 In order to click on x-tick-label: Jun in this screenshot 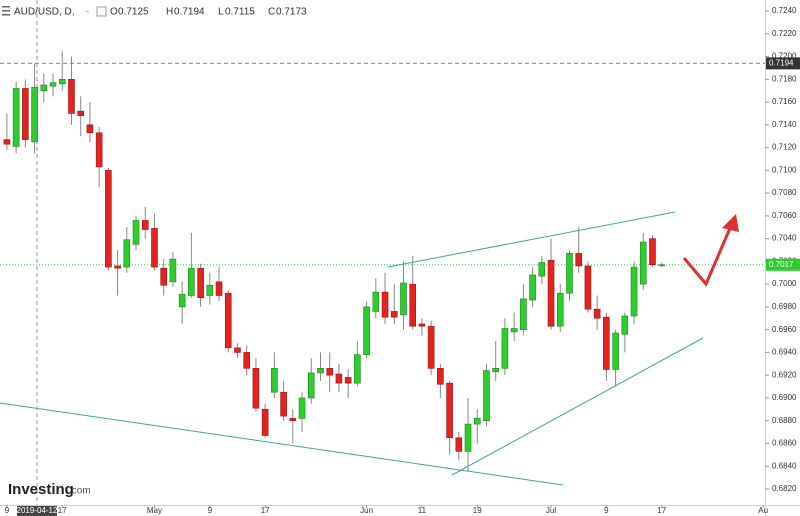, I will do `click(366, 510)`.